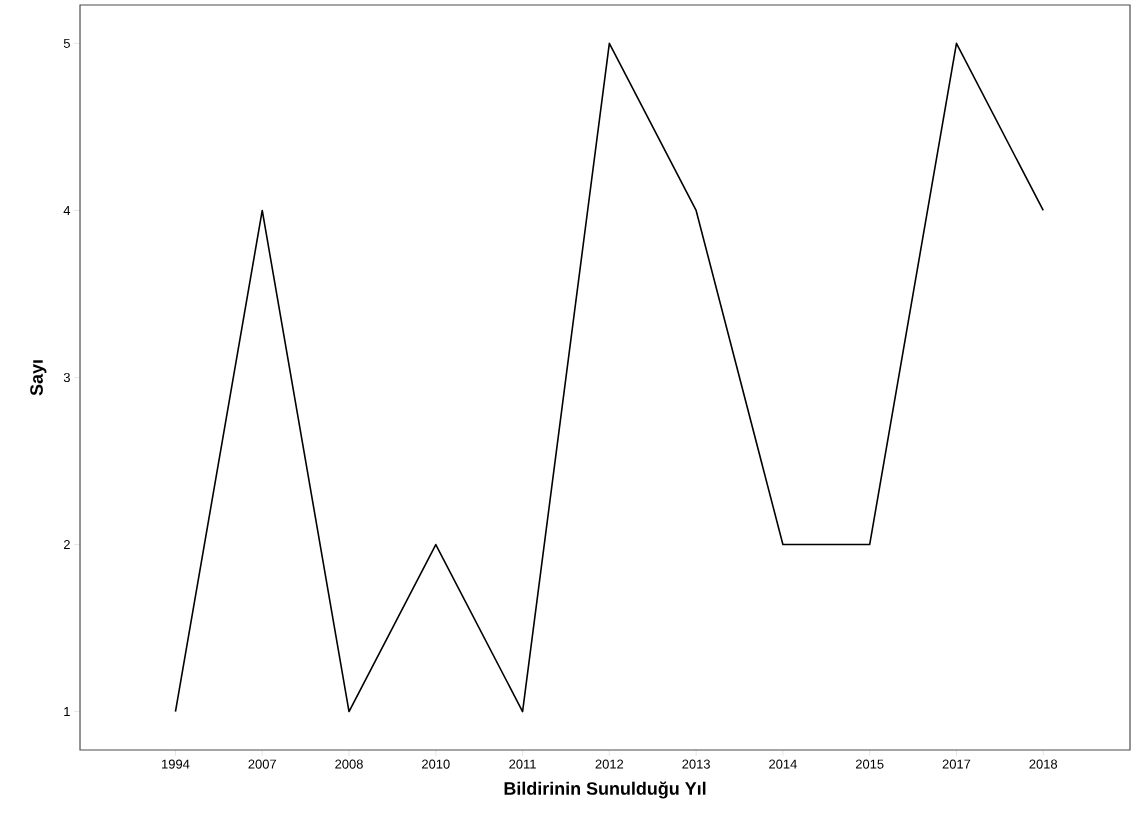  I want to click on x-tick-label: 2013, so click(696, 764).